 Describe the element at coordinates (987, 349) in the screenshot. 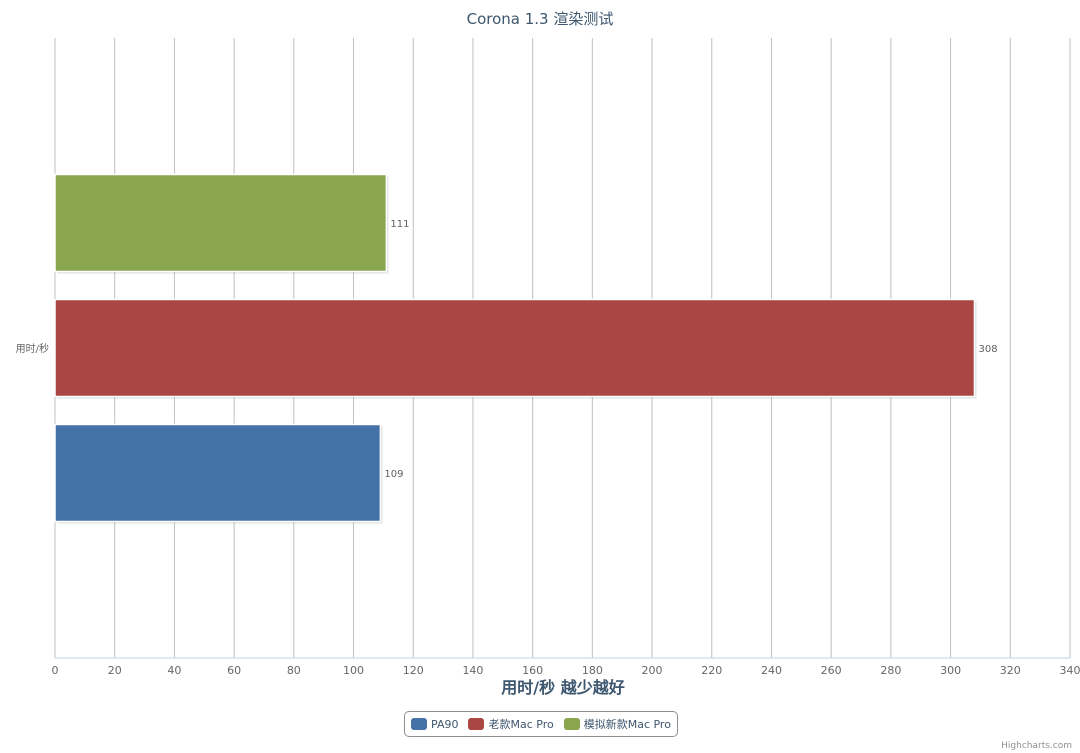

I see `data-label-1: 308` at that location.